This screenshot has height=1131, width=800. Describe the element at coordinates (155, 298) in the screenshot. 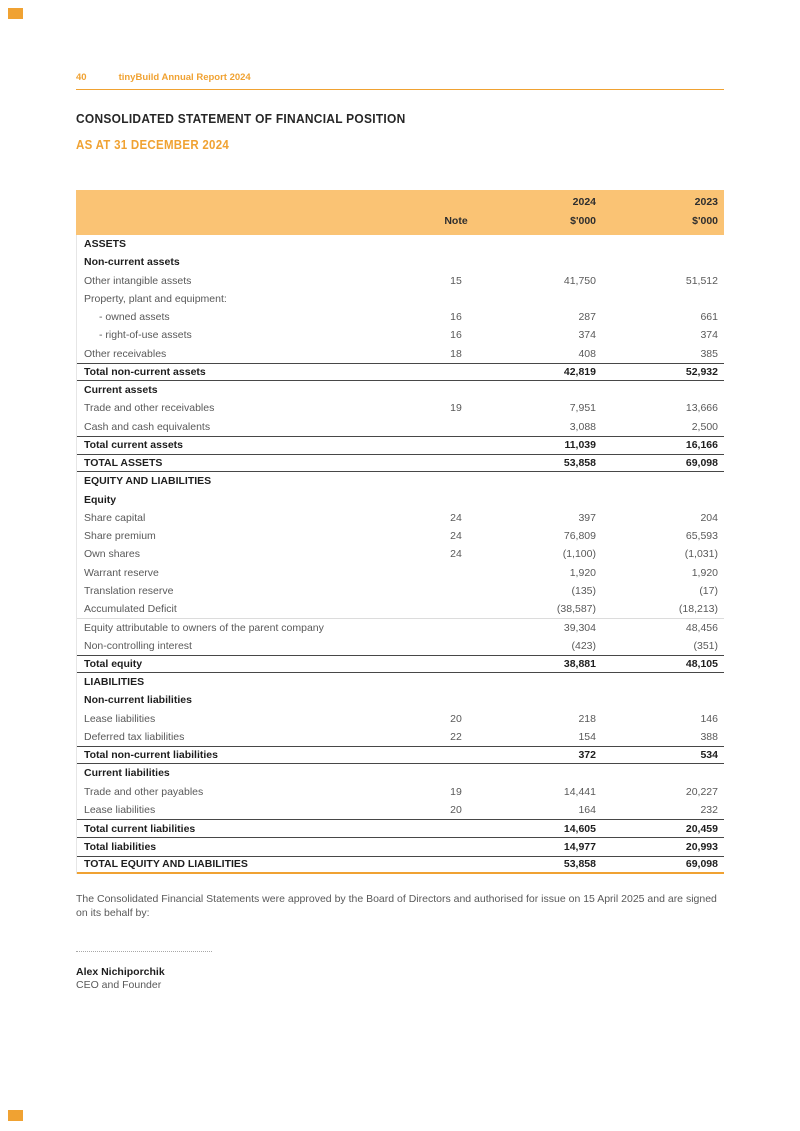

I see `row-label: Property, plant and equipment:` at that location.